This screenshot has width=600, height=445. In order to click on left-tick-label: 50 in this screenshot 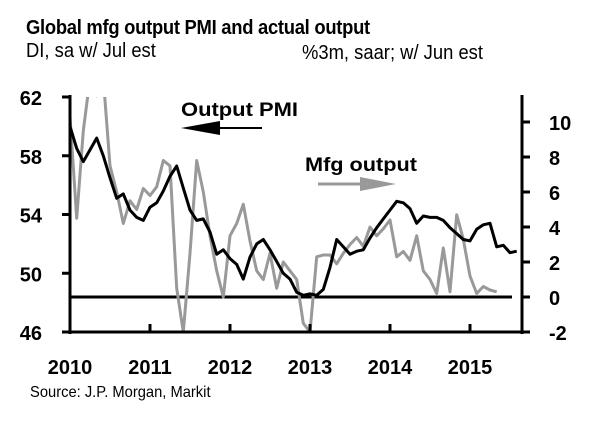, I will do `click(31, 275)`.